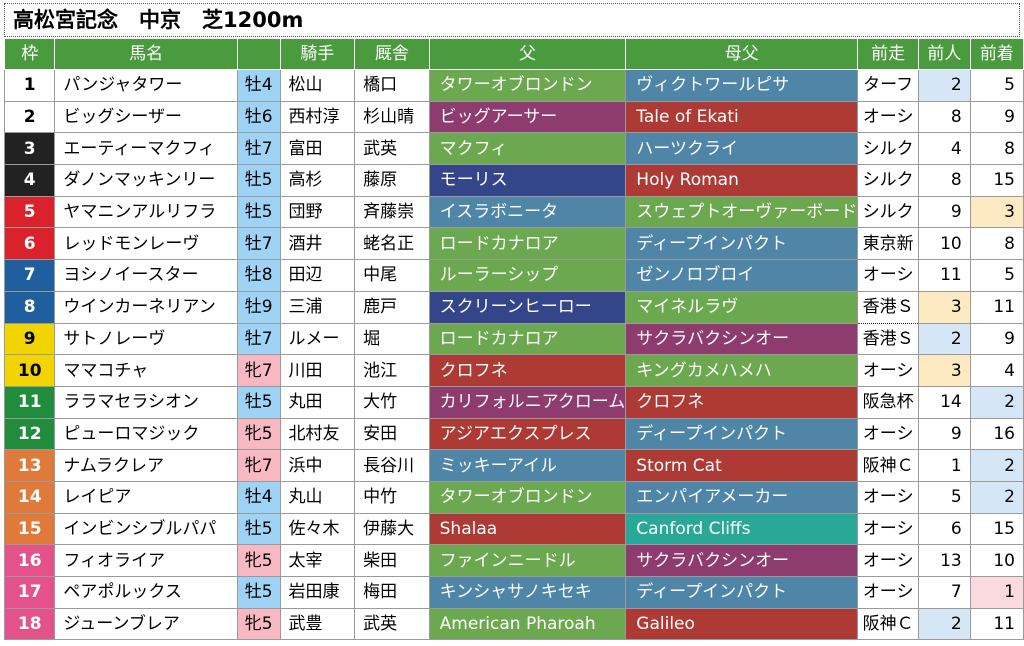 The image size is (1024, 646). I want to click on stable-name: 杉山晴, so click(392, 117).